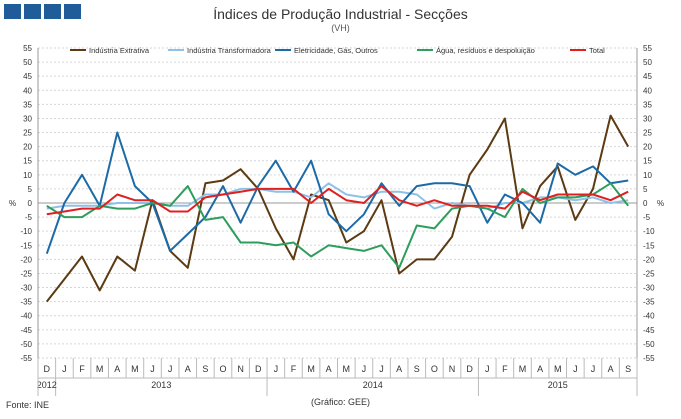  What do you see at coordinates (647, 133) in the screenshot?
I see `y-tick-label-right: 25` at bounding box center [647, 133].